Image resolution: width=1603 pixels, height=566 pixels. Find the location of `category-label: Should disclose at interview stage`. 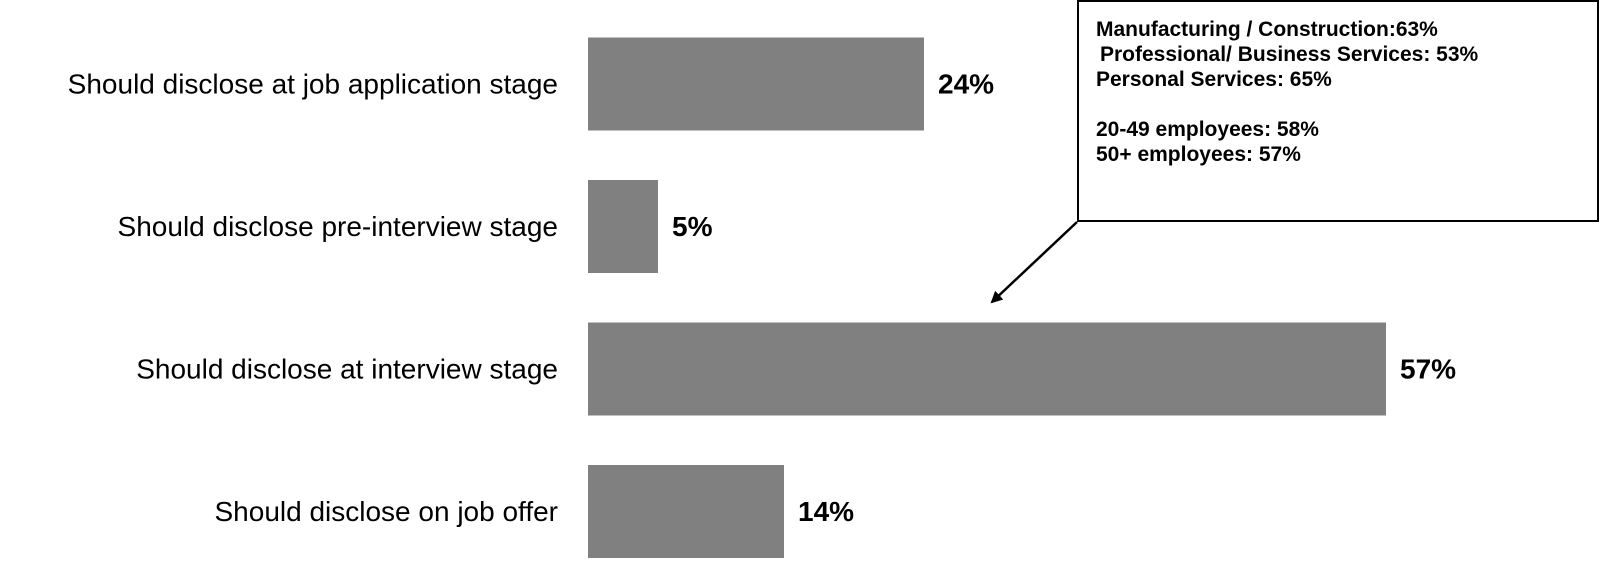

category-label: Should disclose at interview stage is located at coordinates (347, 369).